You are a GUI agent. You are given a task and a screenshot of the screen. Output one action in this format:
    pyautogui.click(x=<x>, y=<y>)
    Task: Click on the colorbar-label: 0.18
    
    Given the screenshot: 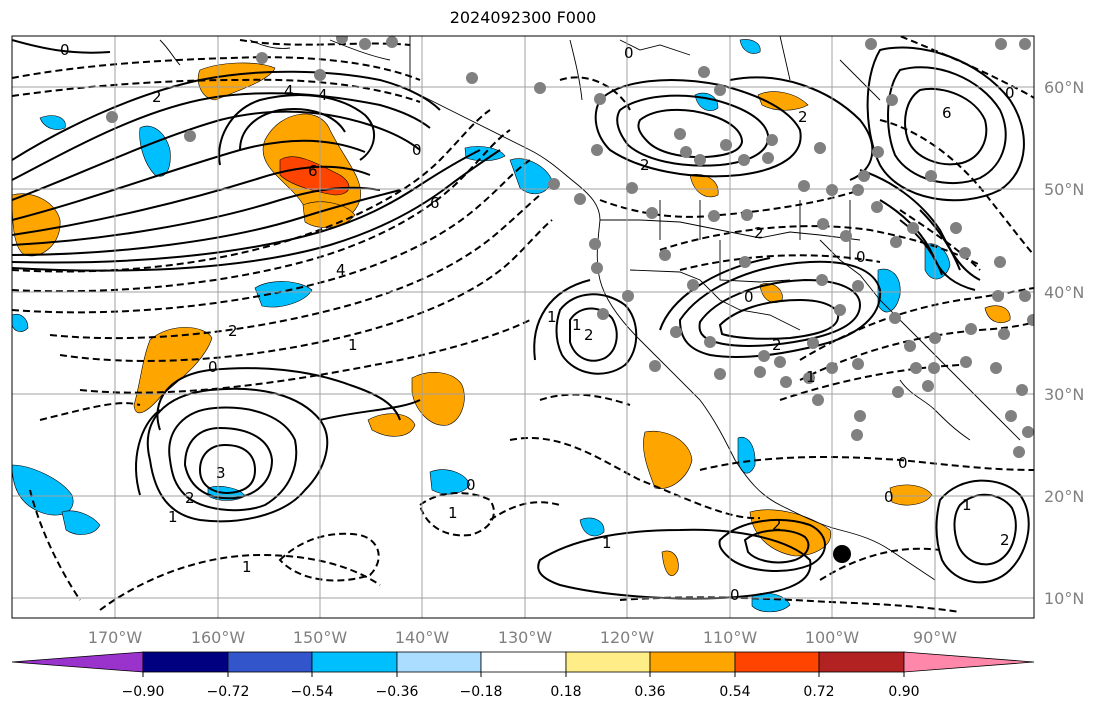 What is the action you would take?
    pyautogui.click(x=565, y=692)
    